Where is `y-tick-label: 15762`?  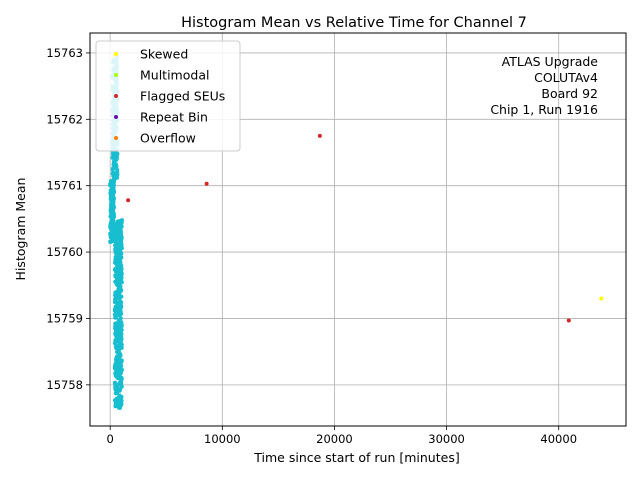
y-tick-label: 15762 is located at coordinates (64, 119).